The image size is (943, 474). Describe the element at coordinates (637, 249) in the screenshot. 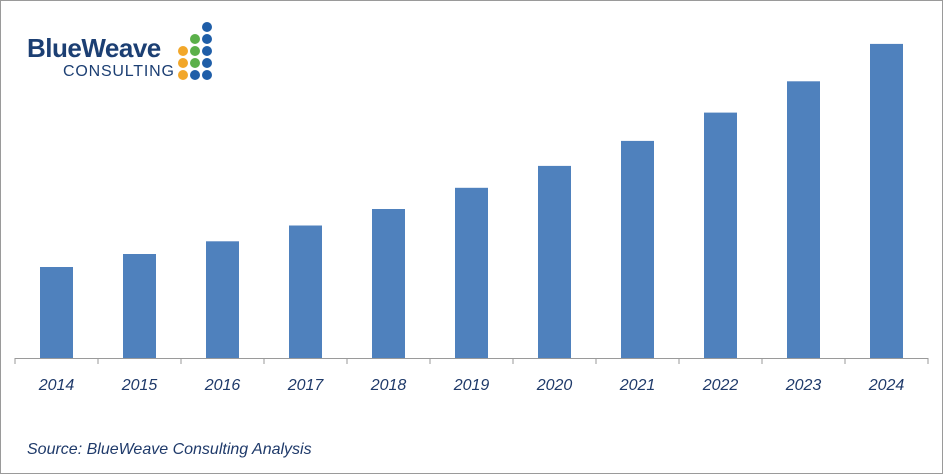

I see `bar-2021` at that location.